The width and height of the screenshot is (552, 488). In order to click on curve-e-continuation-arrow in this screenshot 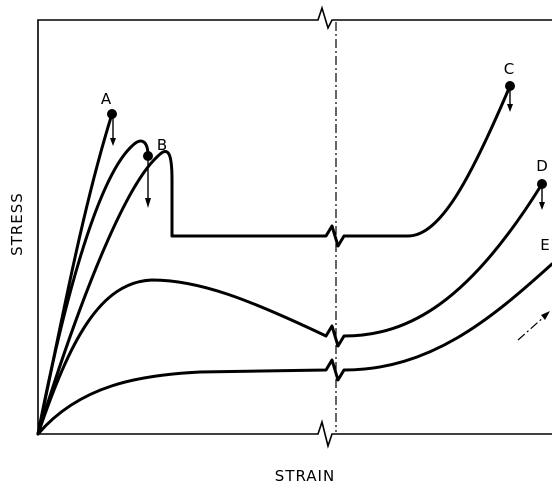, I will do `click(531, 328)`.